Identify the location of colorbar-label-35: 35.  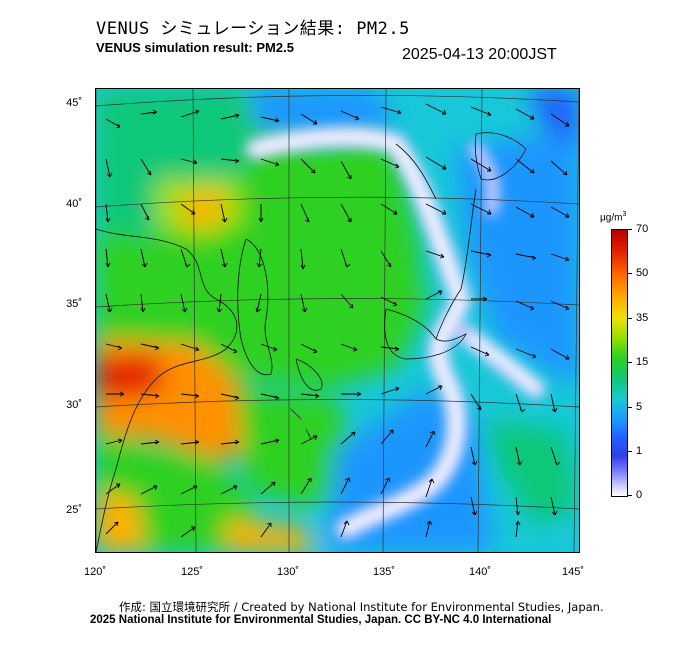
(642, 318).